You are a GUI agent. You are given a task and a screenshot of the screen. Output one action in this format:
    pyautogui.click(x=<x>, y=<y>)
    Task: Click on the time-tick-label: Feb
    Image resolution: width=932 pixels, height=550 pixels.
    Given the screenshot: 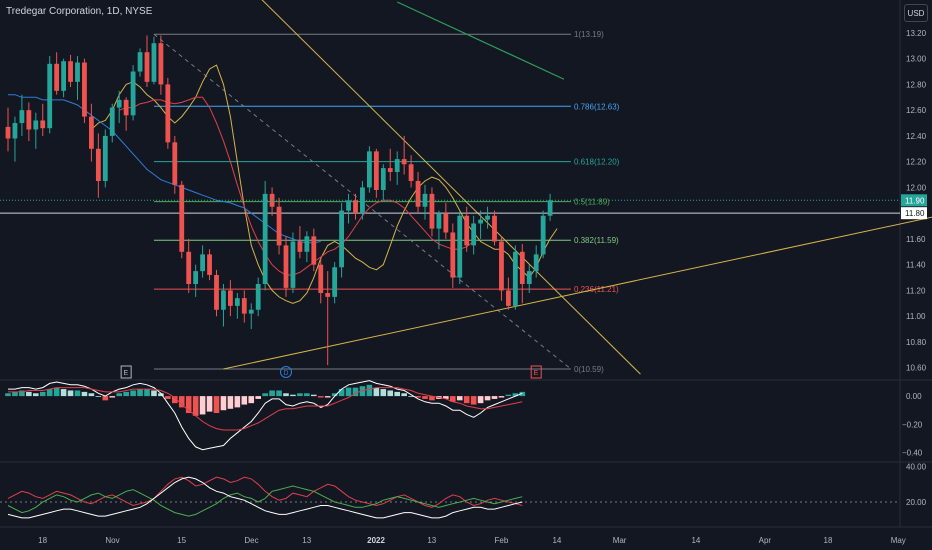 What is the action you would take?
    pyautogui.click(x=502, y=540)
    